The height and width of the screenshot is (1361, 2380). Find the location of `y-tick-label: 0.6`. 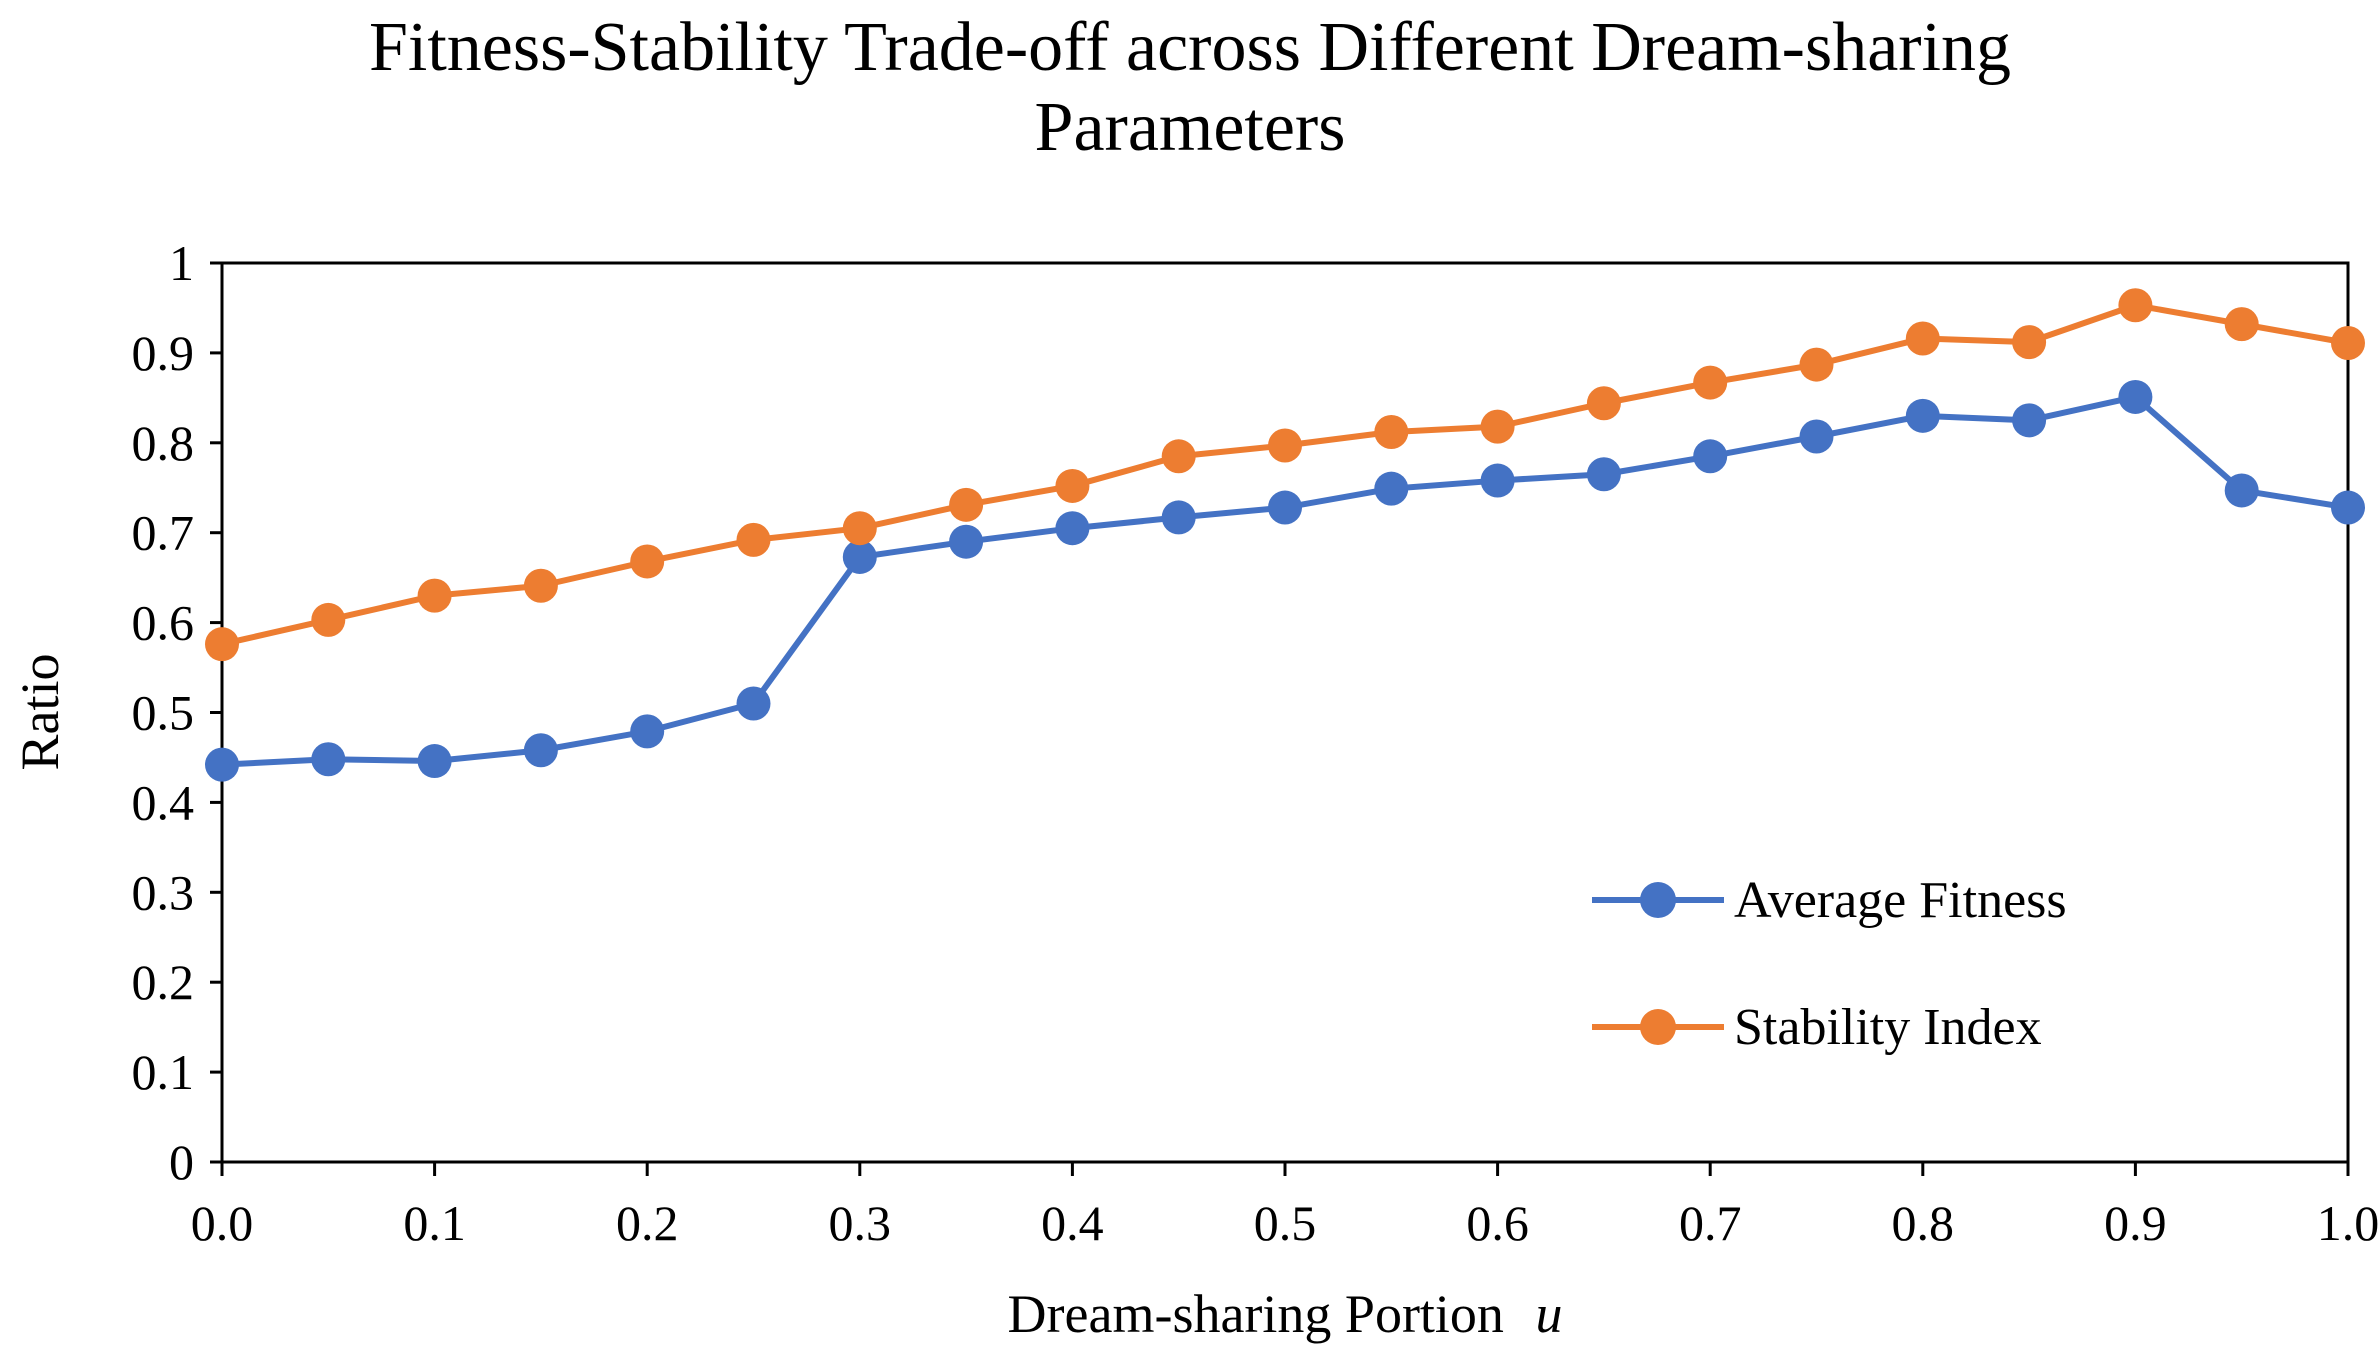

y-tick-label: 0.6 is located at coordinates (163, 623).